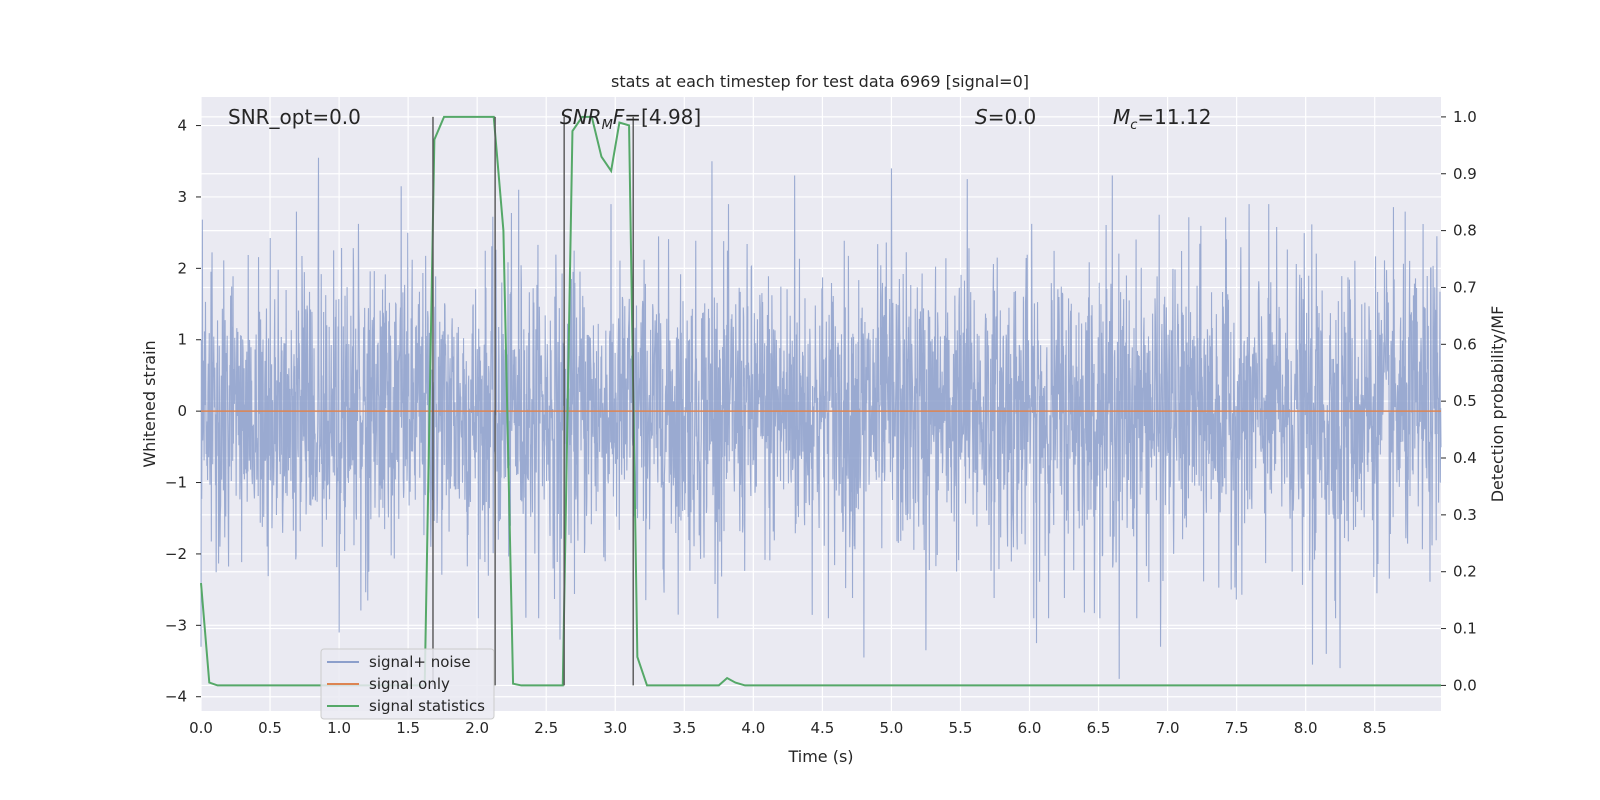 This screenshot has width=1600, height=800. Describe the element at coordinates (176, 554) in the screenshot. I see `y-tick-label: −2` at that location.